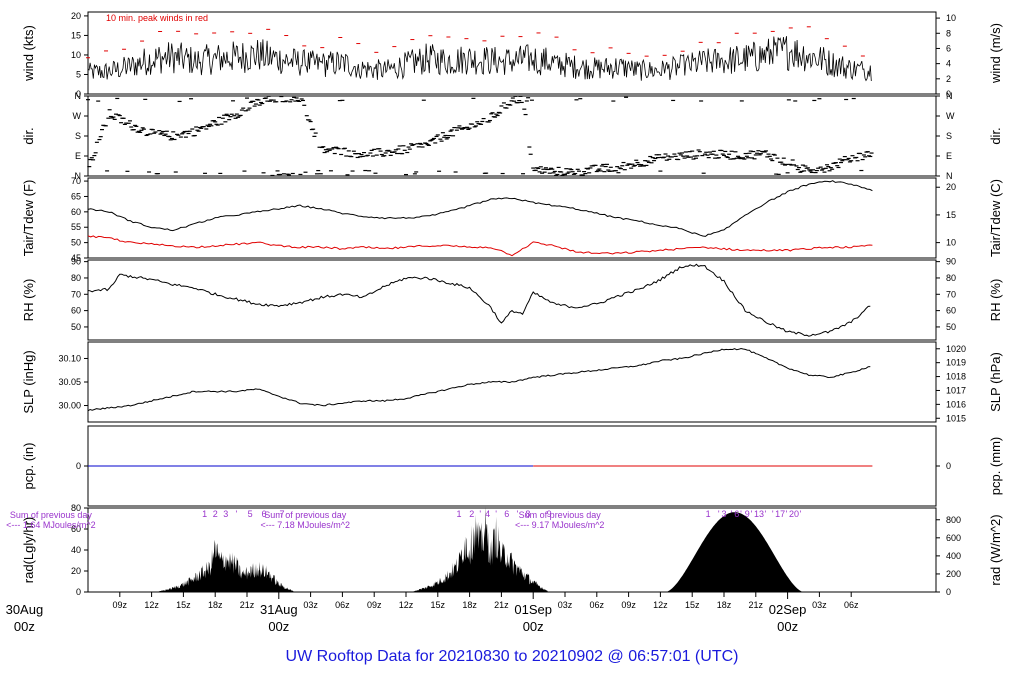 This screenshot has width=1024, height=700. What do you see at coordinates (948, 79) in the screenshot?
I see `wind-right-tick-label: 2` at bounding box center [948, 79].